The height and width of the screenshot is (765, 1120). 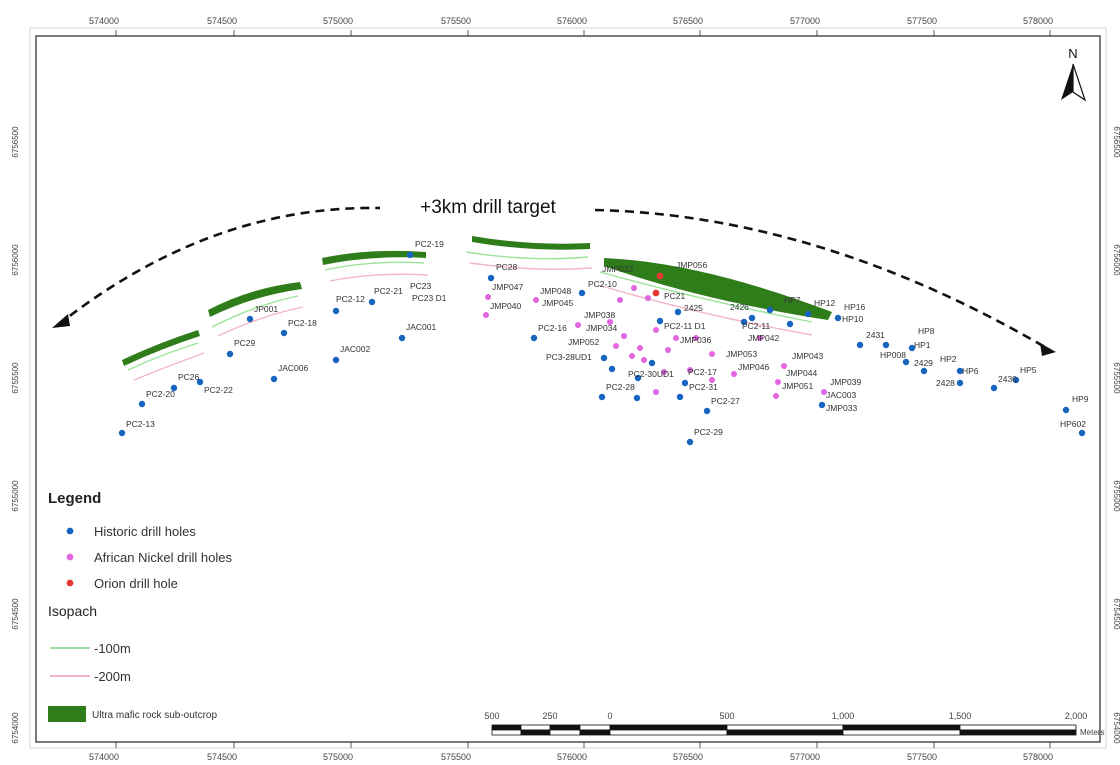 What do you see at coordinates (572, 757) in the screenshot?
I see `x-tick-label-bottom: 576000` at bounding box center [572, 757].